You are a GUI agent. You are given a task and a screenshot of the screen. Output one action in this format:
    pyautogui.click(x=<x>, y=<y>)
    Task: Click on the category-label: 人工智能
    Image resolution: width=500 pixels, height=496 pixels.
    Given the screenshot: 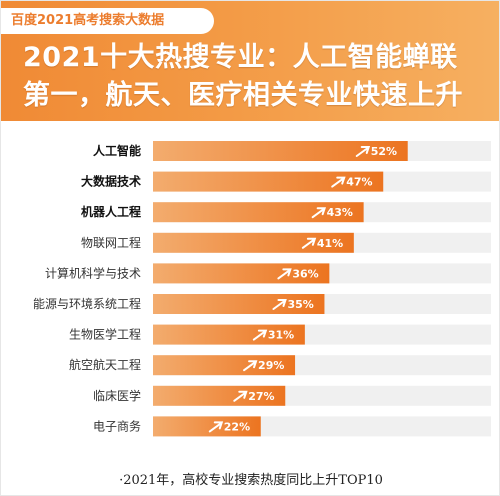 What is the action you would take?
    pyautogui.click(x=117, y=150)
    